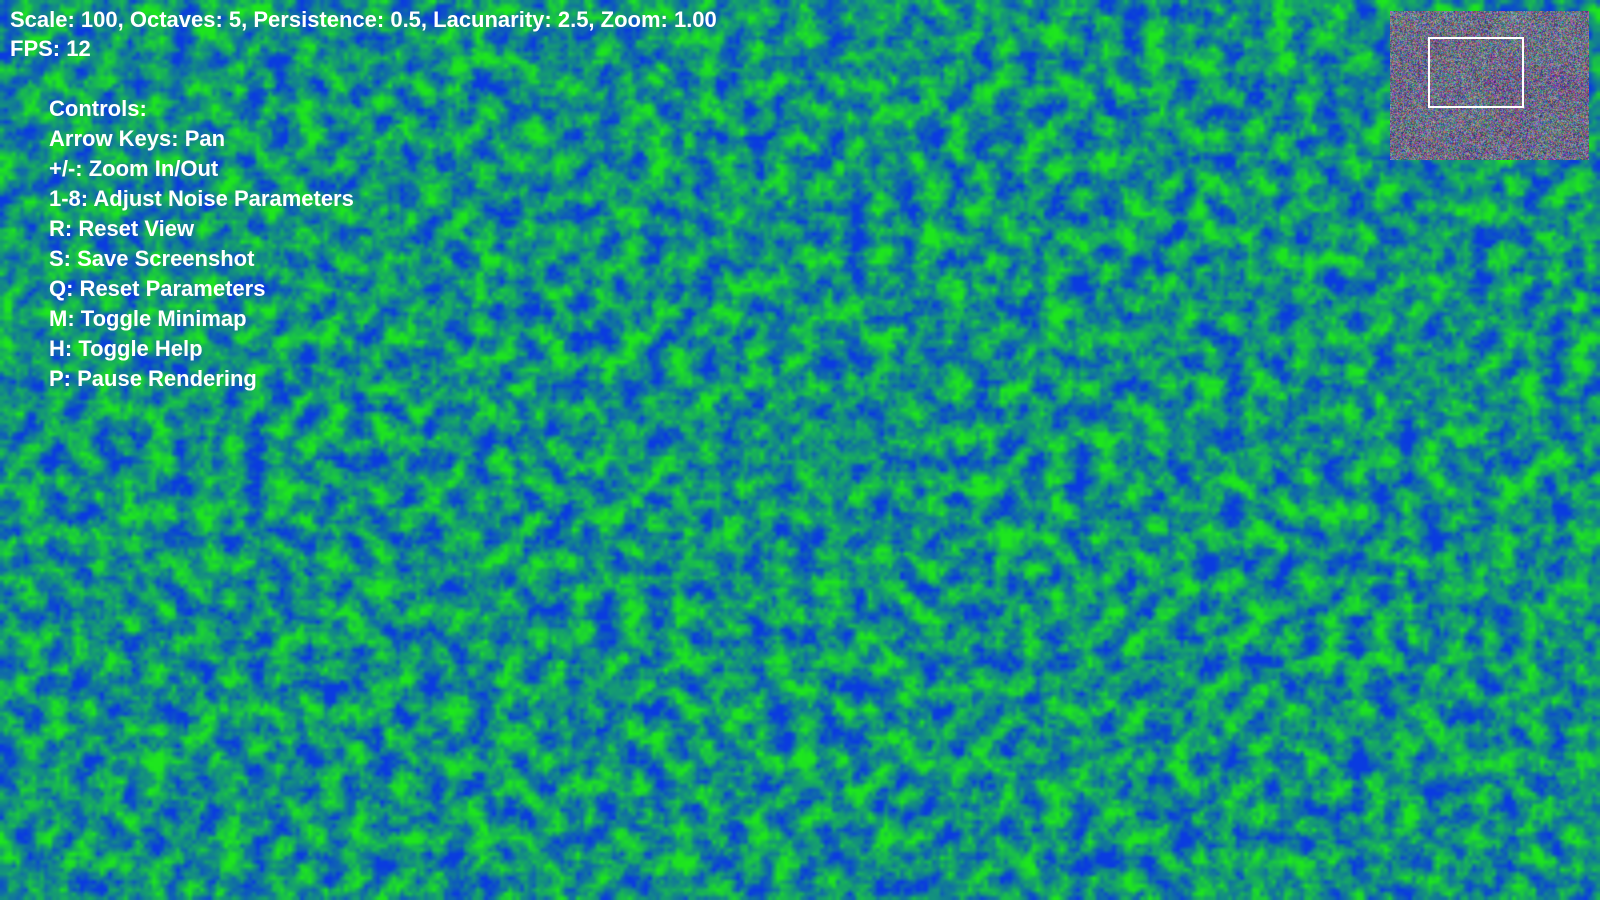 The width and height of the screenshot is (1600, 900). I want to click on help-title: Controls:, so click(201, 109).